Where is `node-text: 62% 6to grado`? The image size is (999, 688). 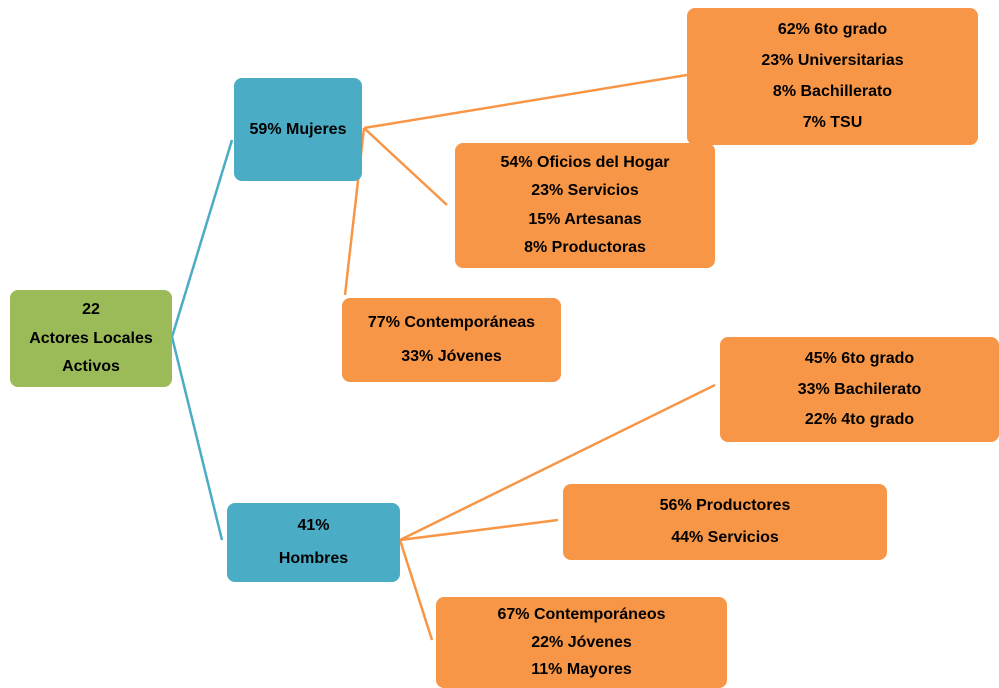
node-text: 62% 6to grado is located at coordinates (832, 29).